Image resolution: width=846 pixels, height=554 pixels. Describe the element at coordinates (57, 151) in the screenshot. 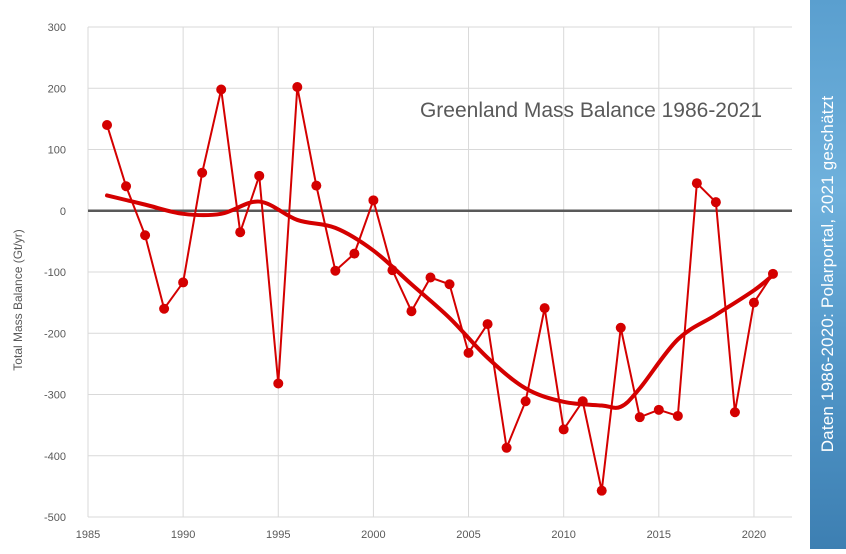

I see `y-tick-label: 100` at that location.